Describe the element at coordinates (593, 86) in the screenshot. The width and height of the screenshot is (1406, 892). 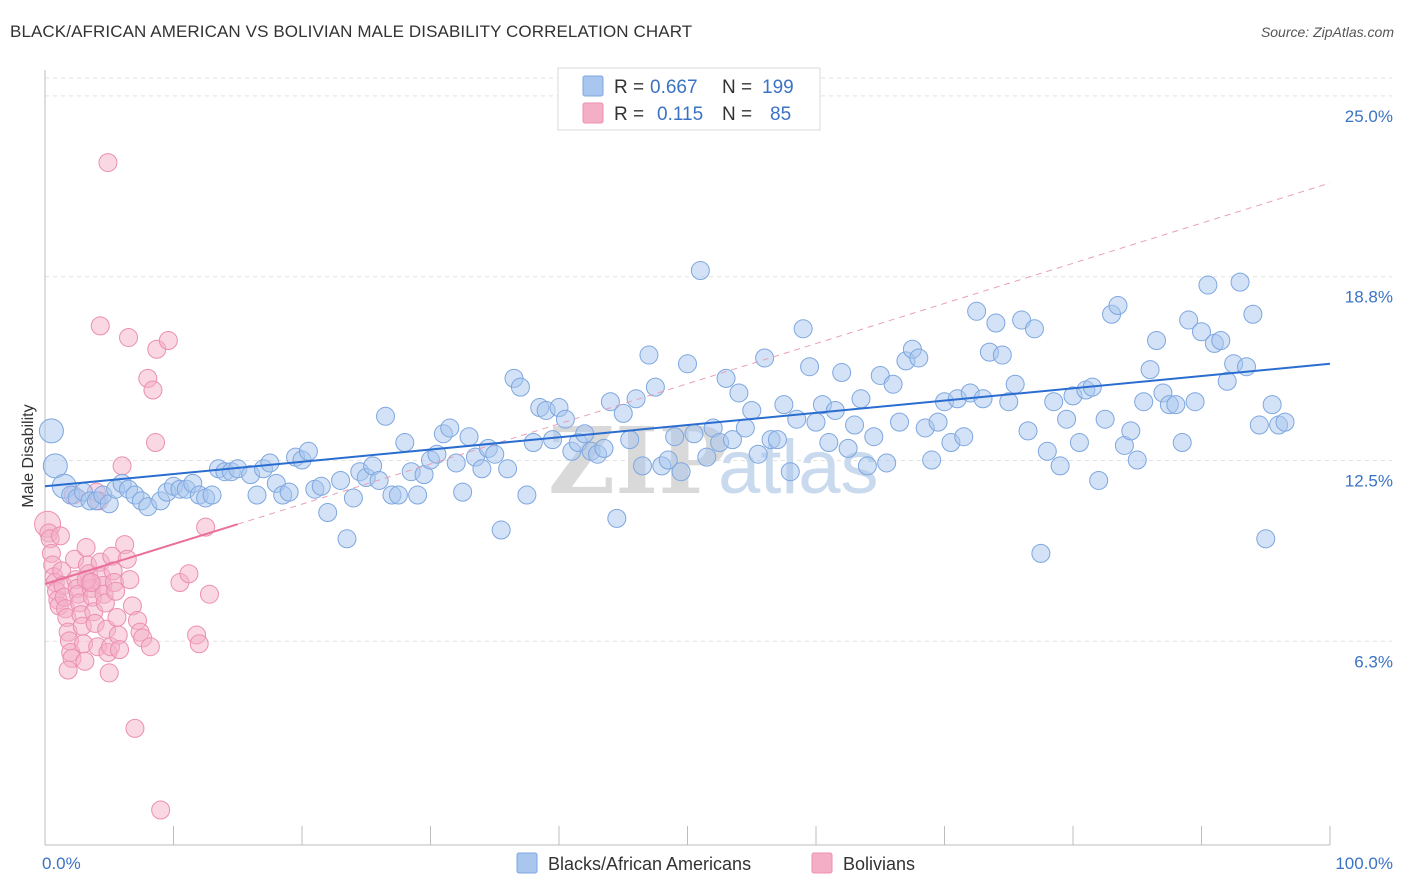
I see `legend-swatch-blue` at that location.